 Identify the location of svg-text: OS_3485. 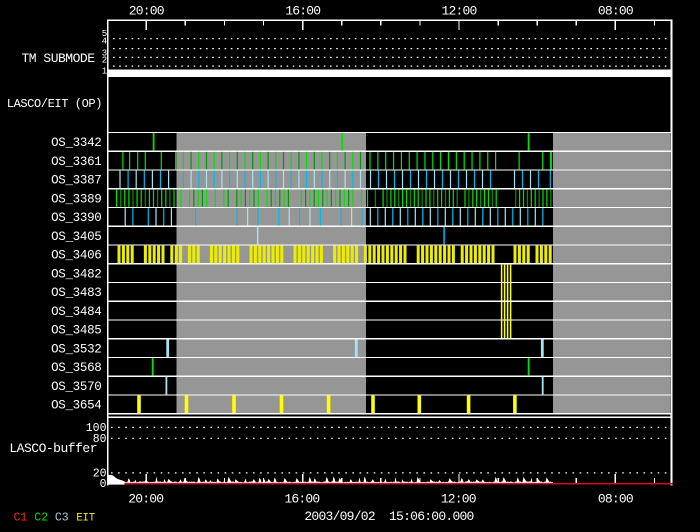
(76, 331).